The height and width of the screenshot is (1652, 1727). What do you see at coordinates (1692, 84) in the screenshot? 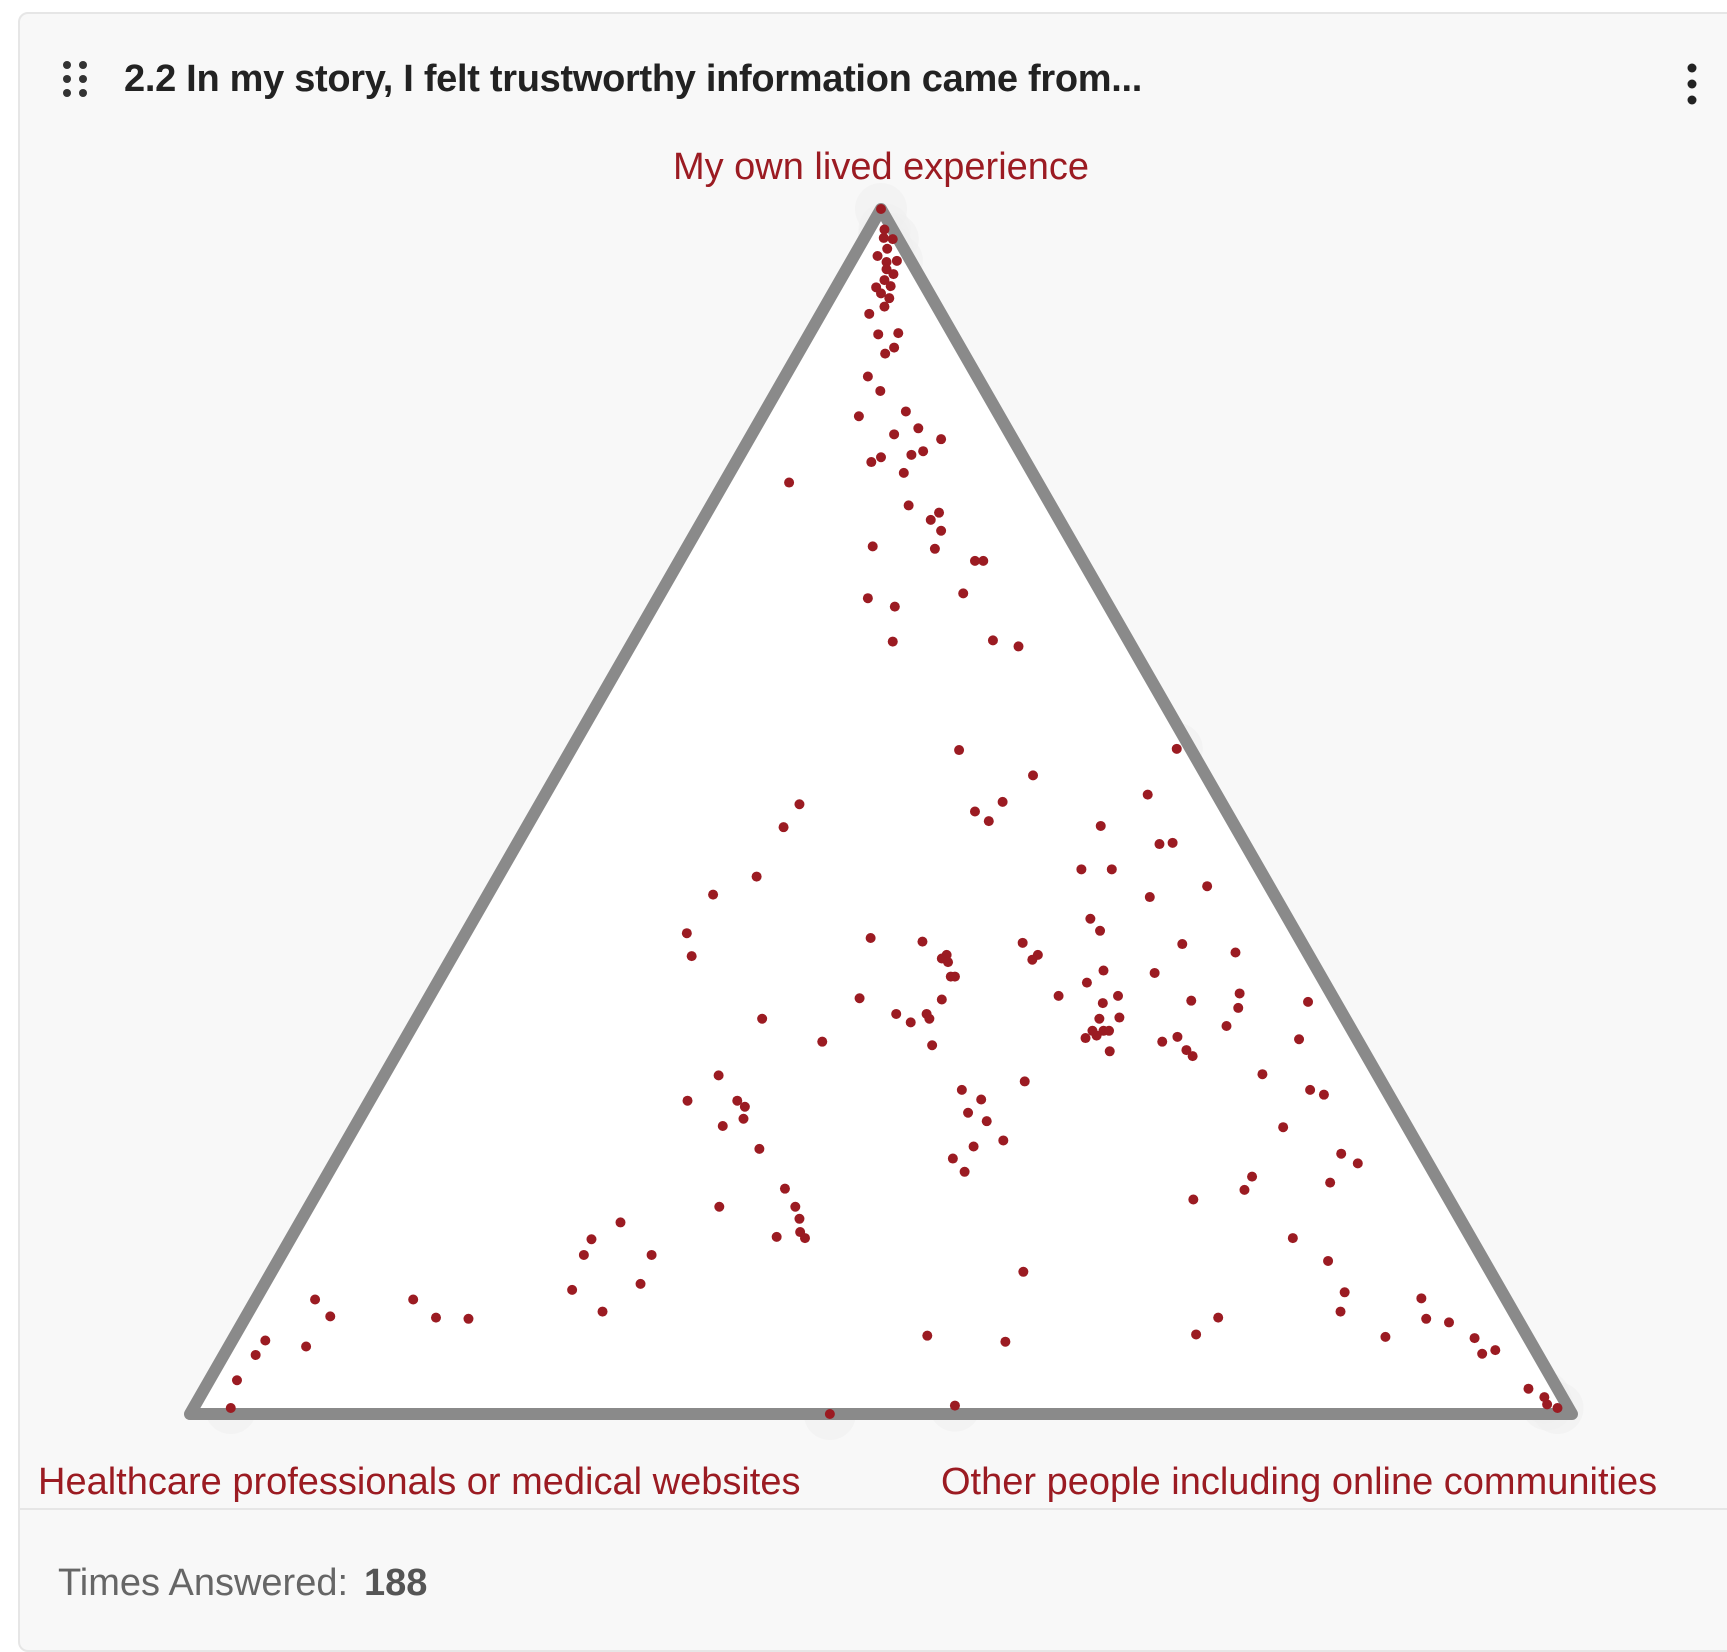
I see `more-vertical-icon` at bounding box center [1692, 84].